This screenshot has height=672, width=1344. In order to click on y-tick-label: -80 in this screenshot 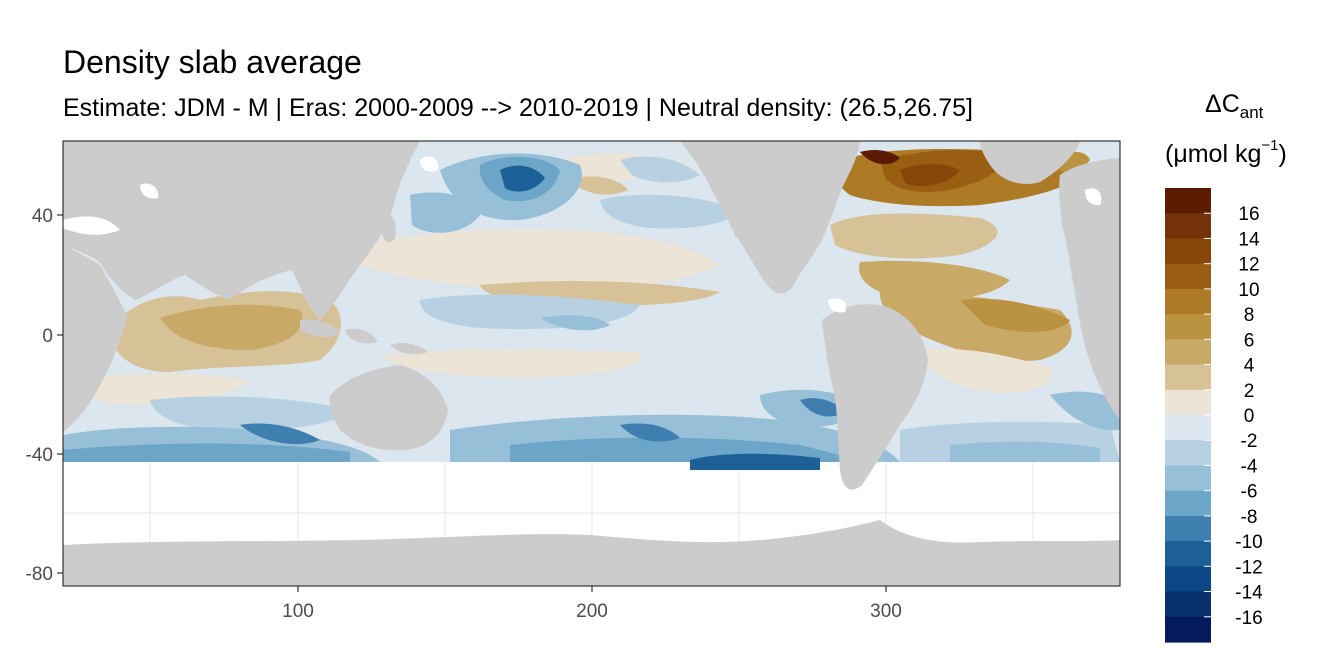, I will do `click(39, 574)`.